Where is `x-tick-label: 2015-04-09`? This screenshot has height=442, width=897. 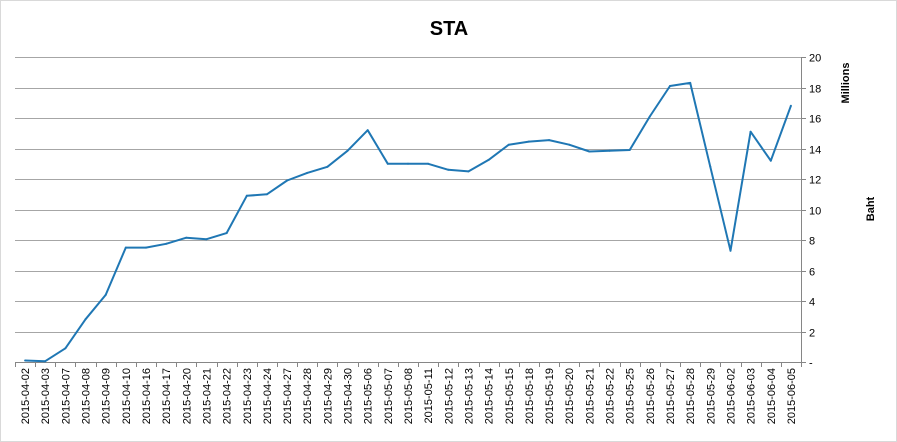
x-tick-label: 2015-04-09 is located at coordinates (107, 396).